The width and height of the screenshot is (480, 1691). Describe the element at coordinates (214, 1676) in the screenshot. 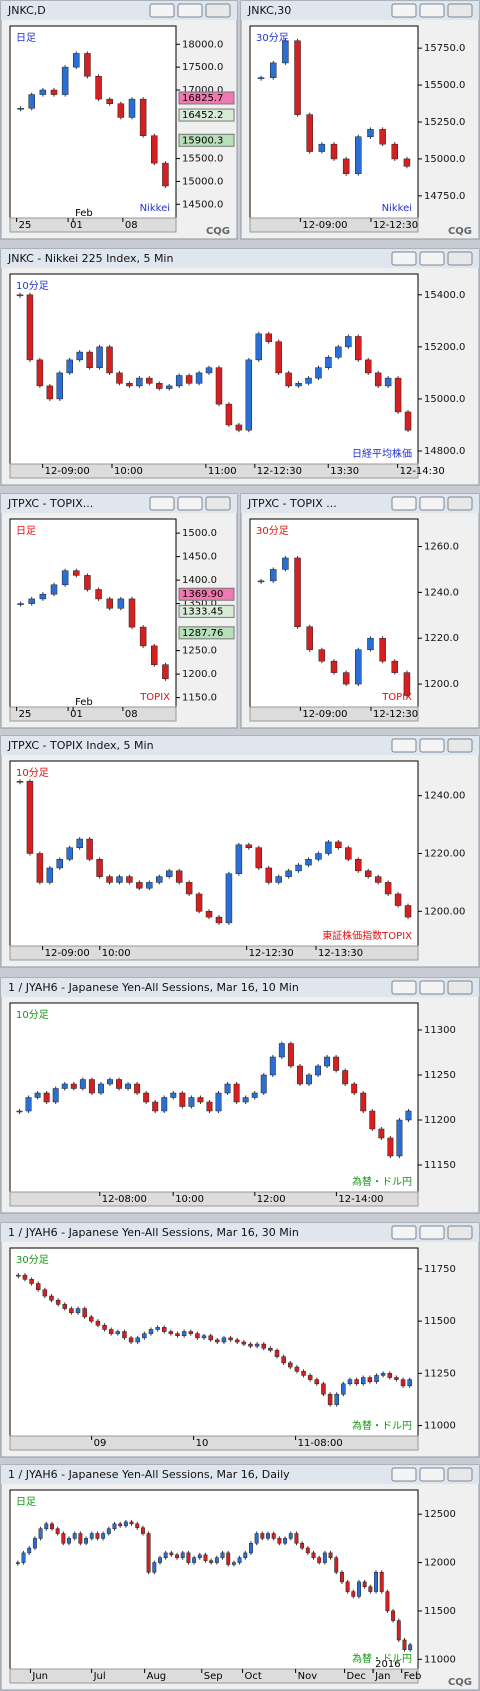

I see `x-axis-bar` at that location.